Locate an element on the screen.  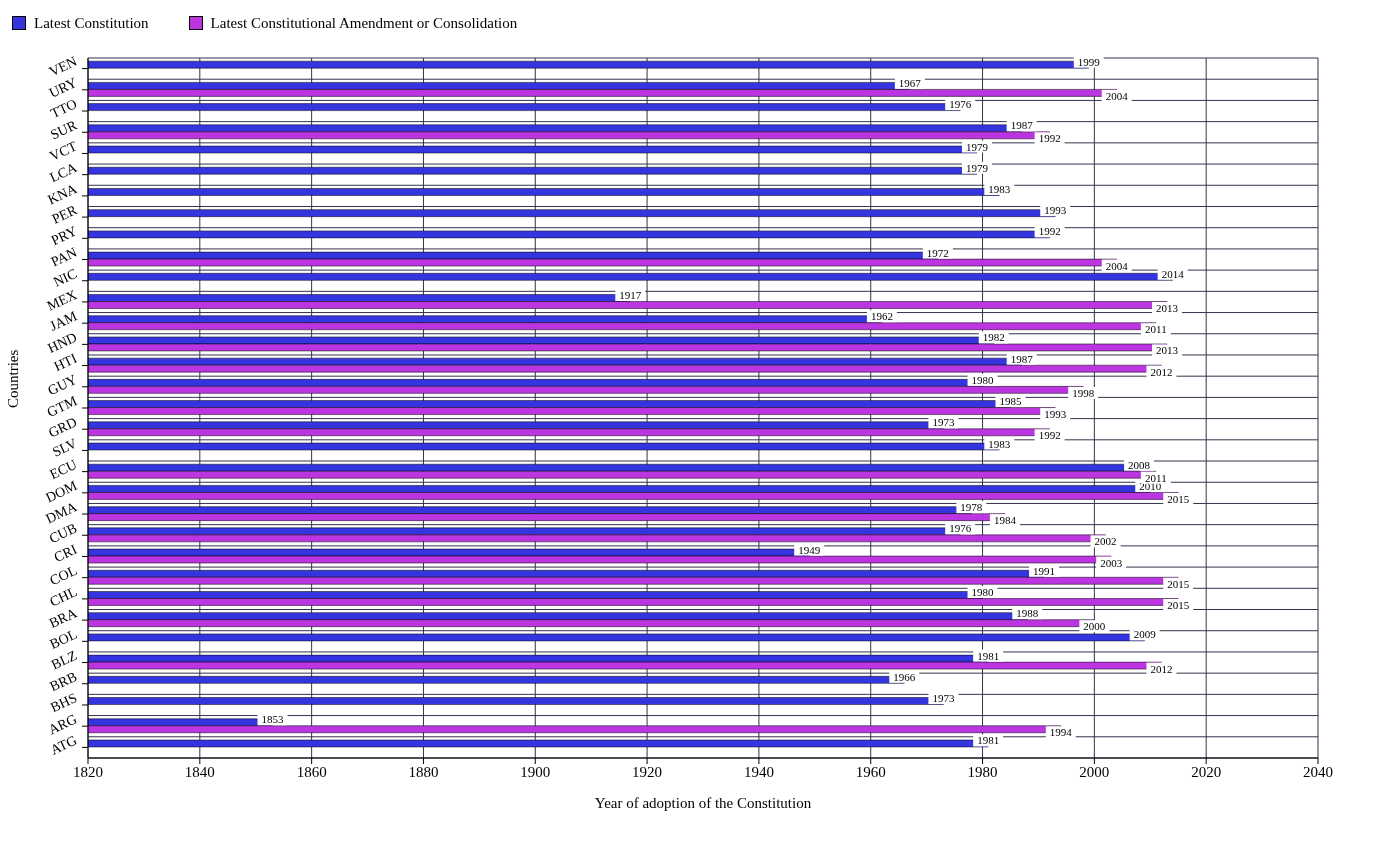
data-label: 1984 is located at coordinates (1005, 520).